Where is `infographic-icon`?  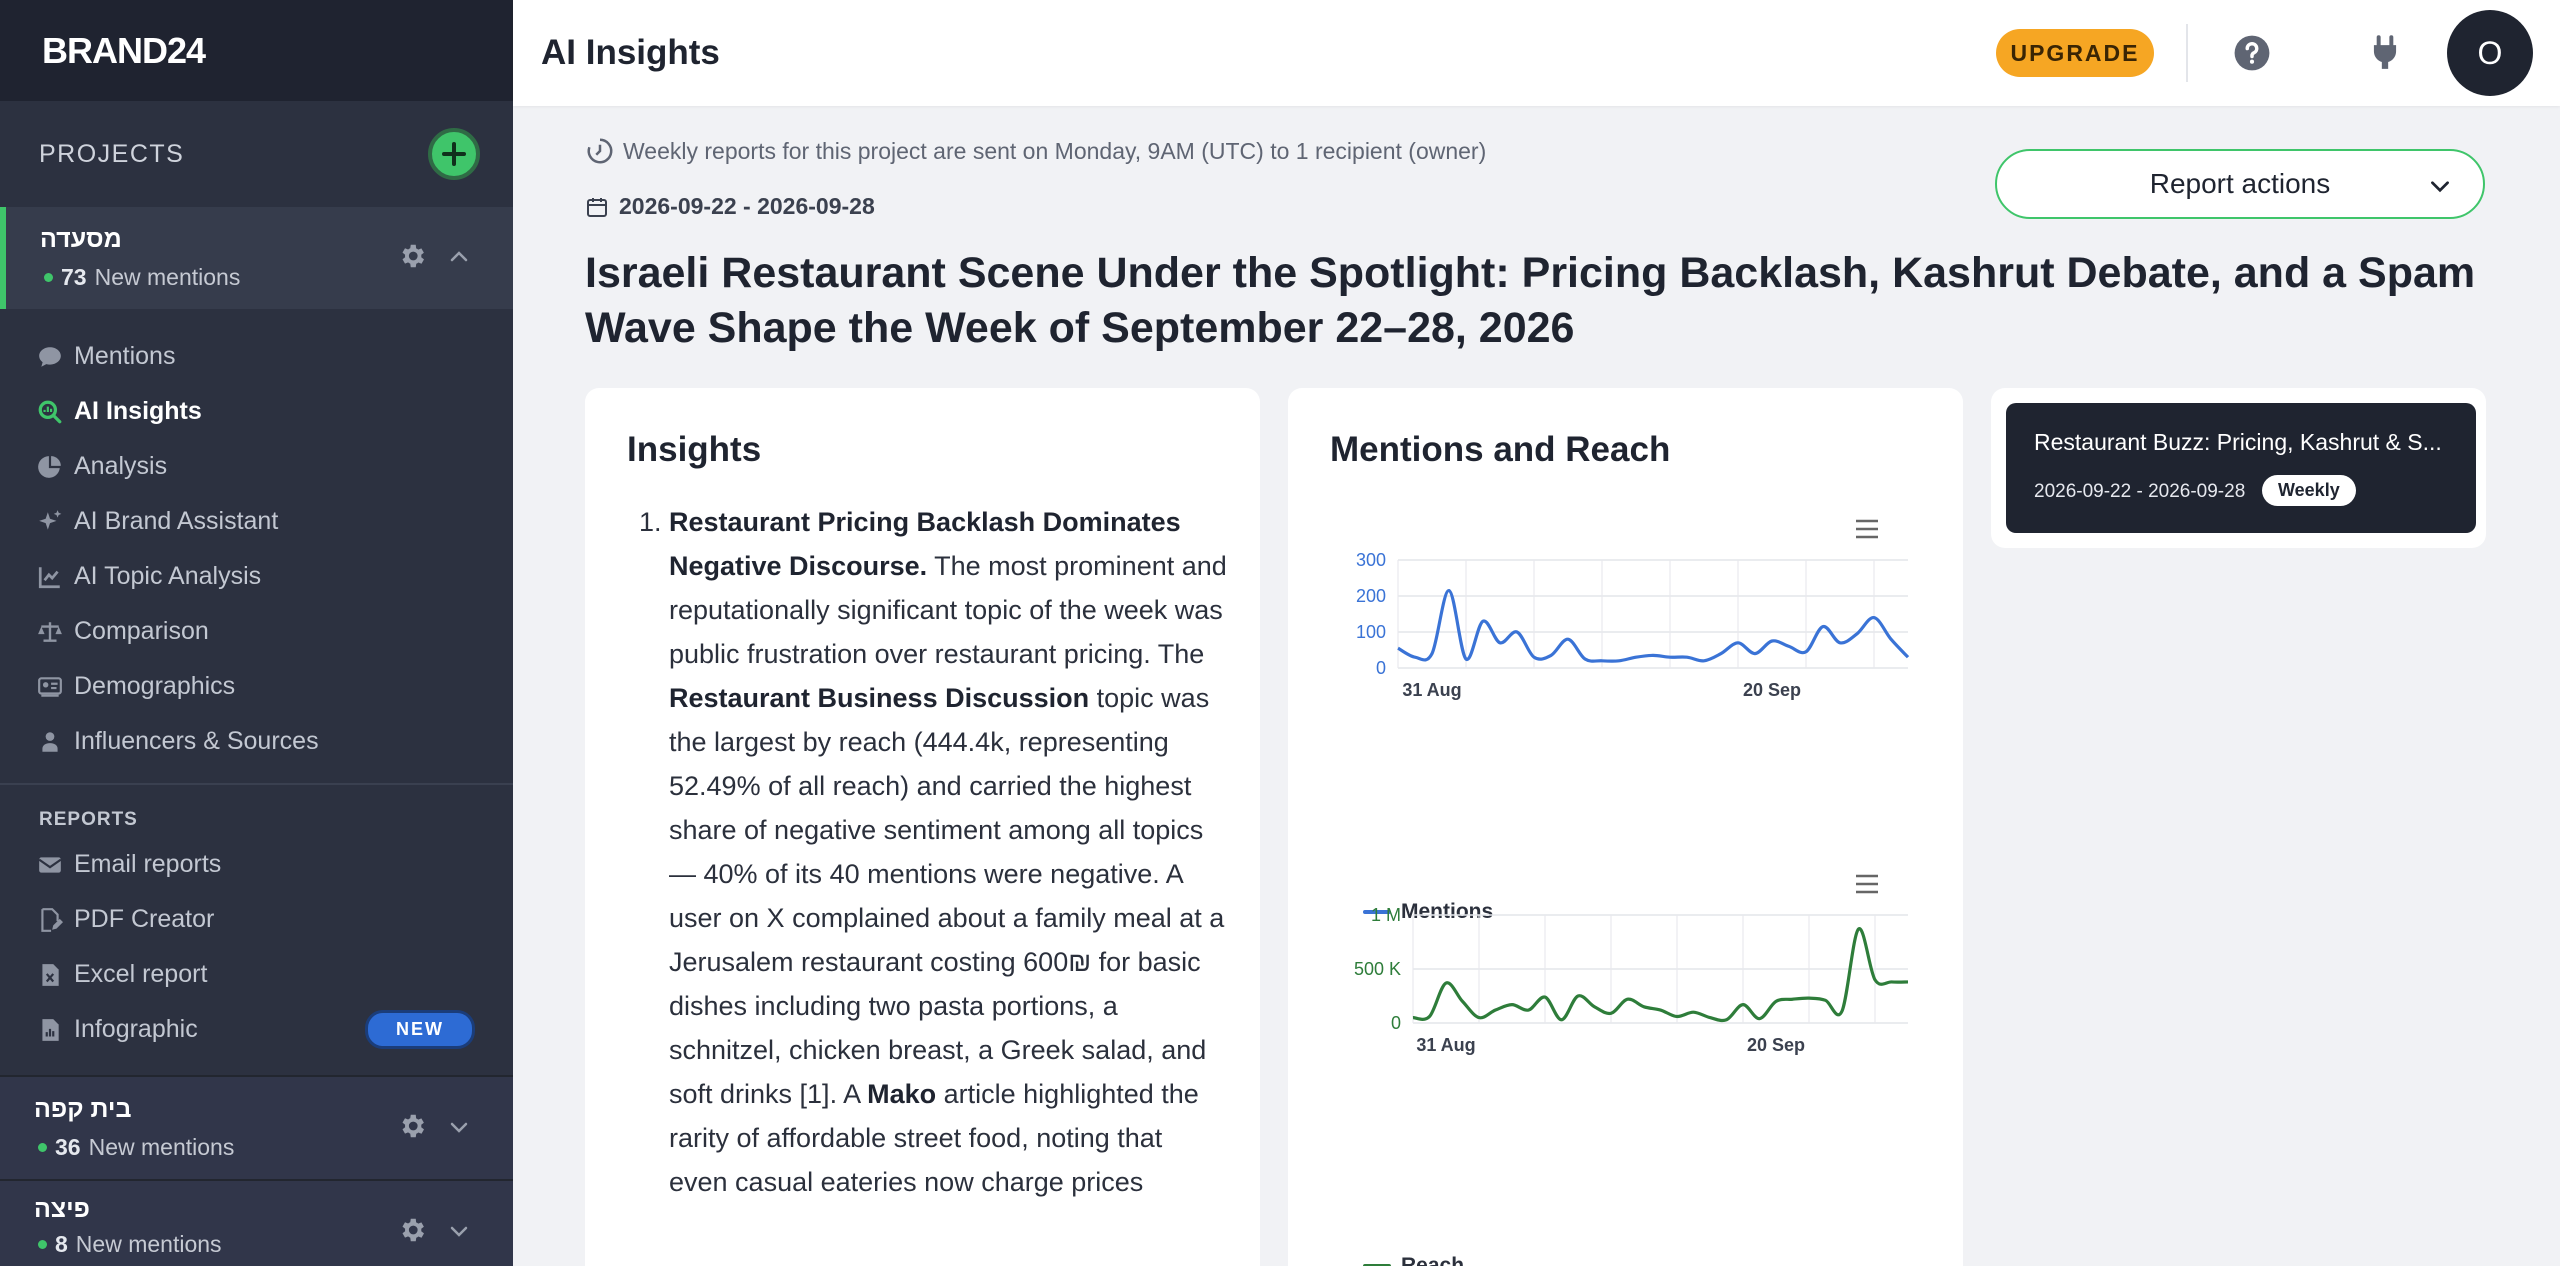 infographic-icon is located at coordinates (50, 1030).